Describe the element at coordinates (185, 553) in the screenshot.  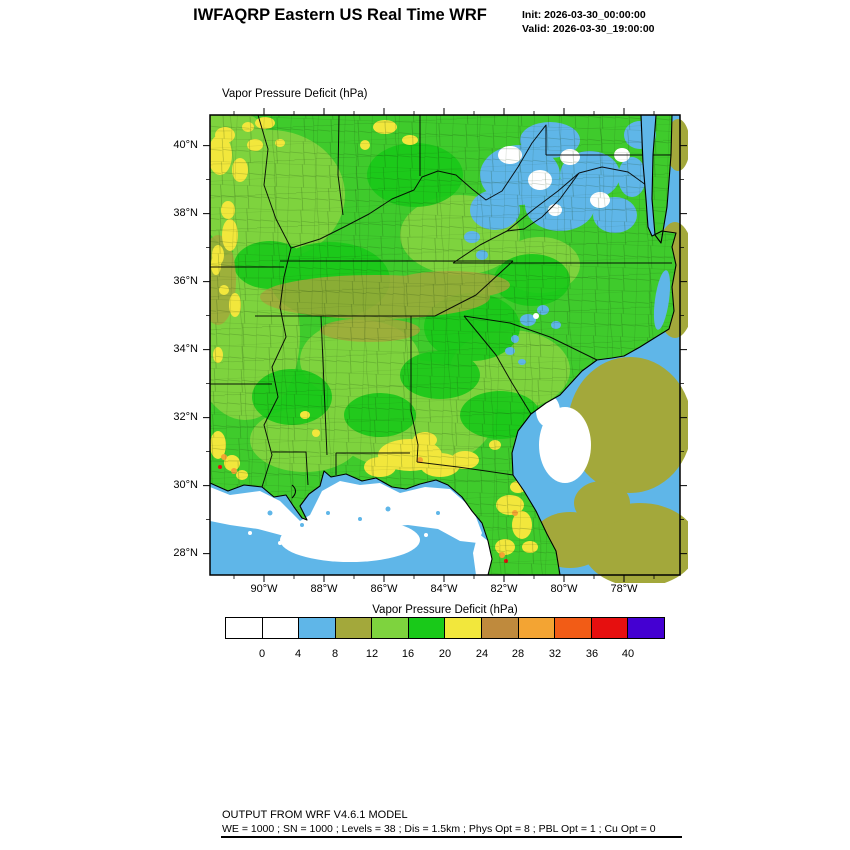
I see `lat-tick-label: 28°N` at that location.